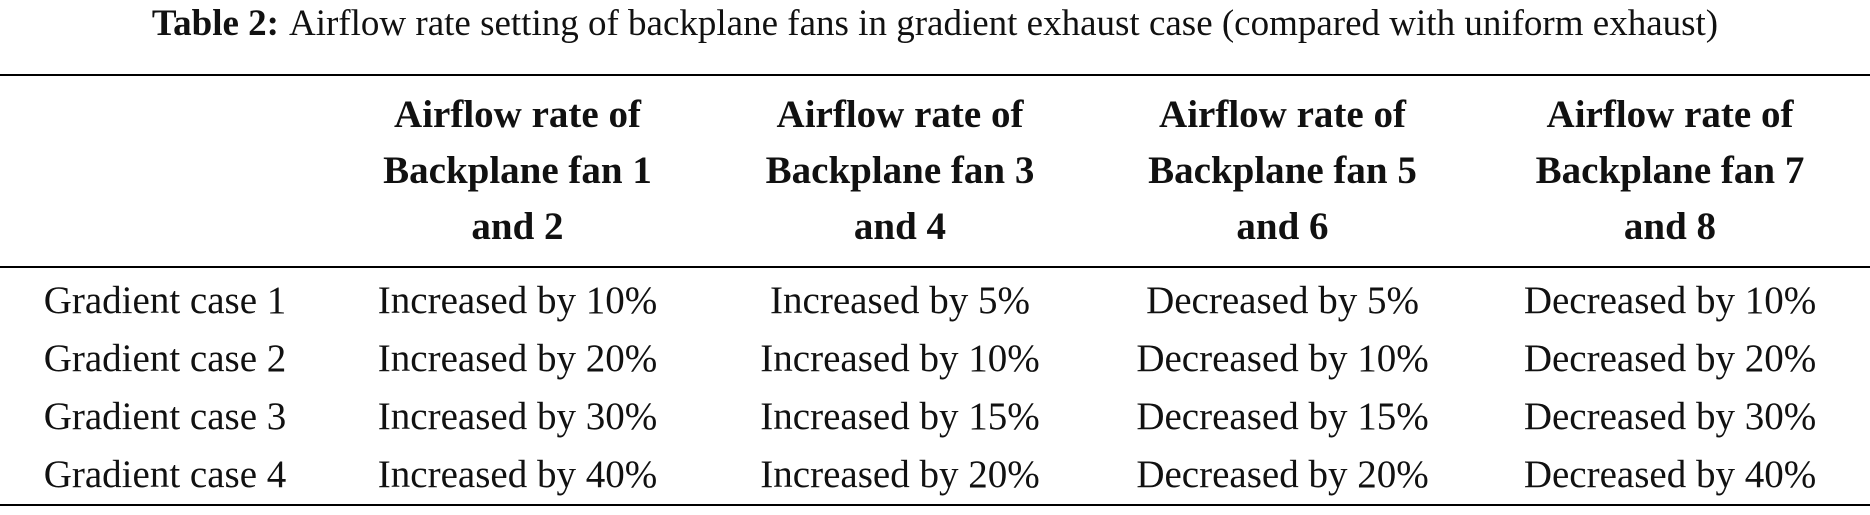 This screenshot has width=1870, height=515. I want to click on header-line: Backplane fan 7, so click(1670, 170).